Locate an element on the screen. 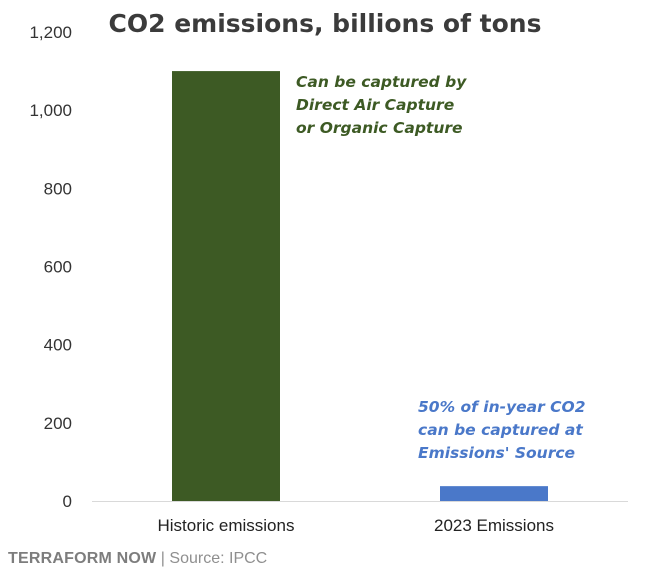 Image resolution: width=645 pixels, height=584 pixels. annotation-line: Emissions' Source is located at coordinates (496, 453).